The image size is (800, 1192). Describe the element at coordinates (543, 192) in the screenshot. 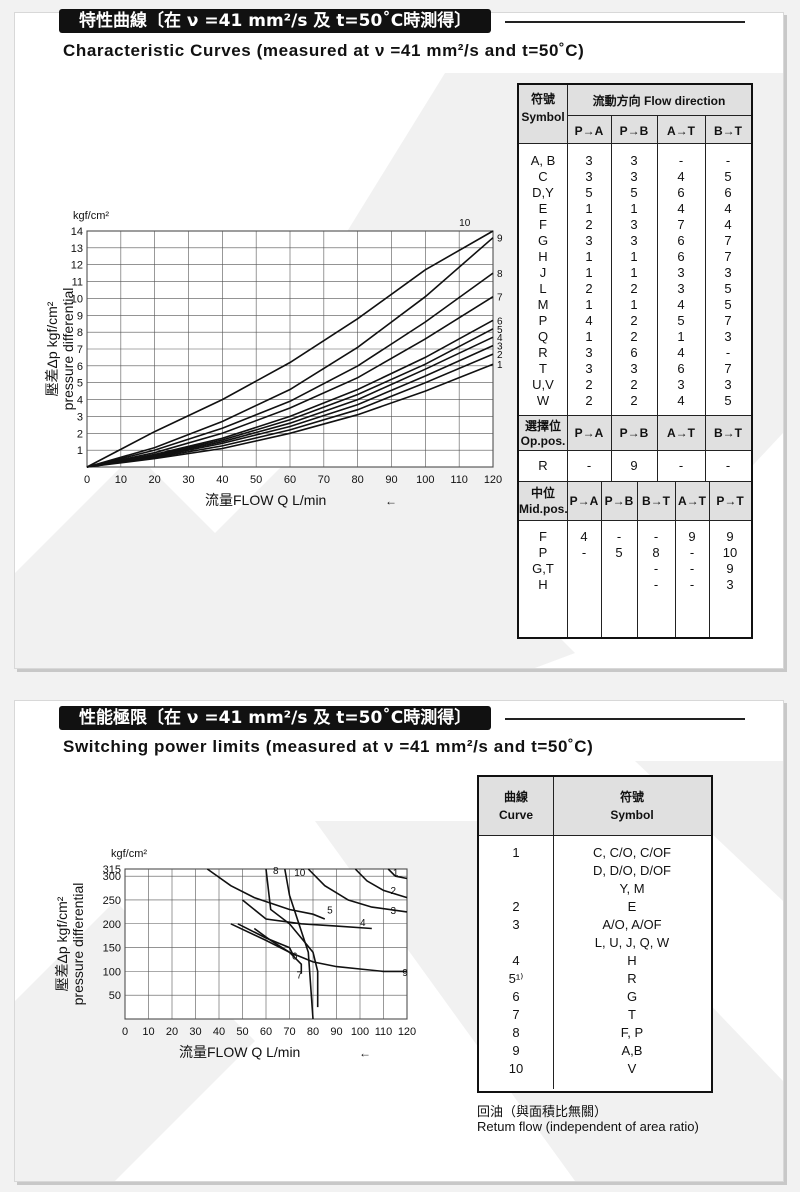

I see `table-cell-symbol: D,Y` at that location.